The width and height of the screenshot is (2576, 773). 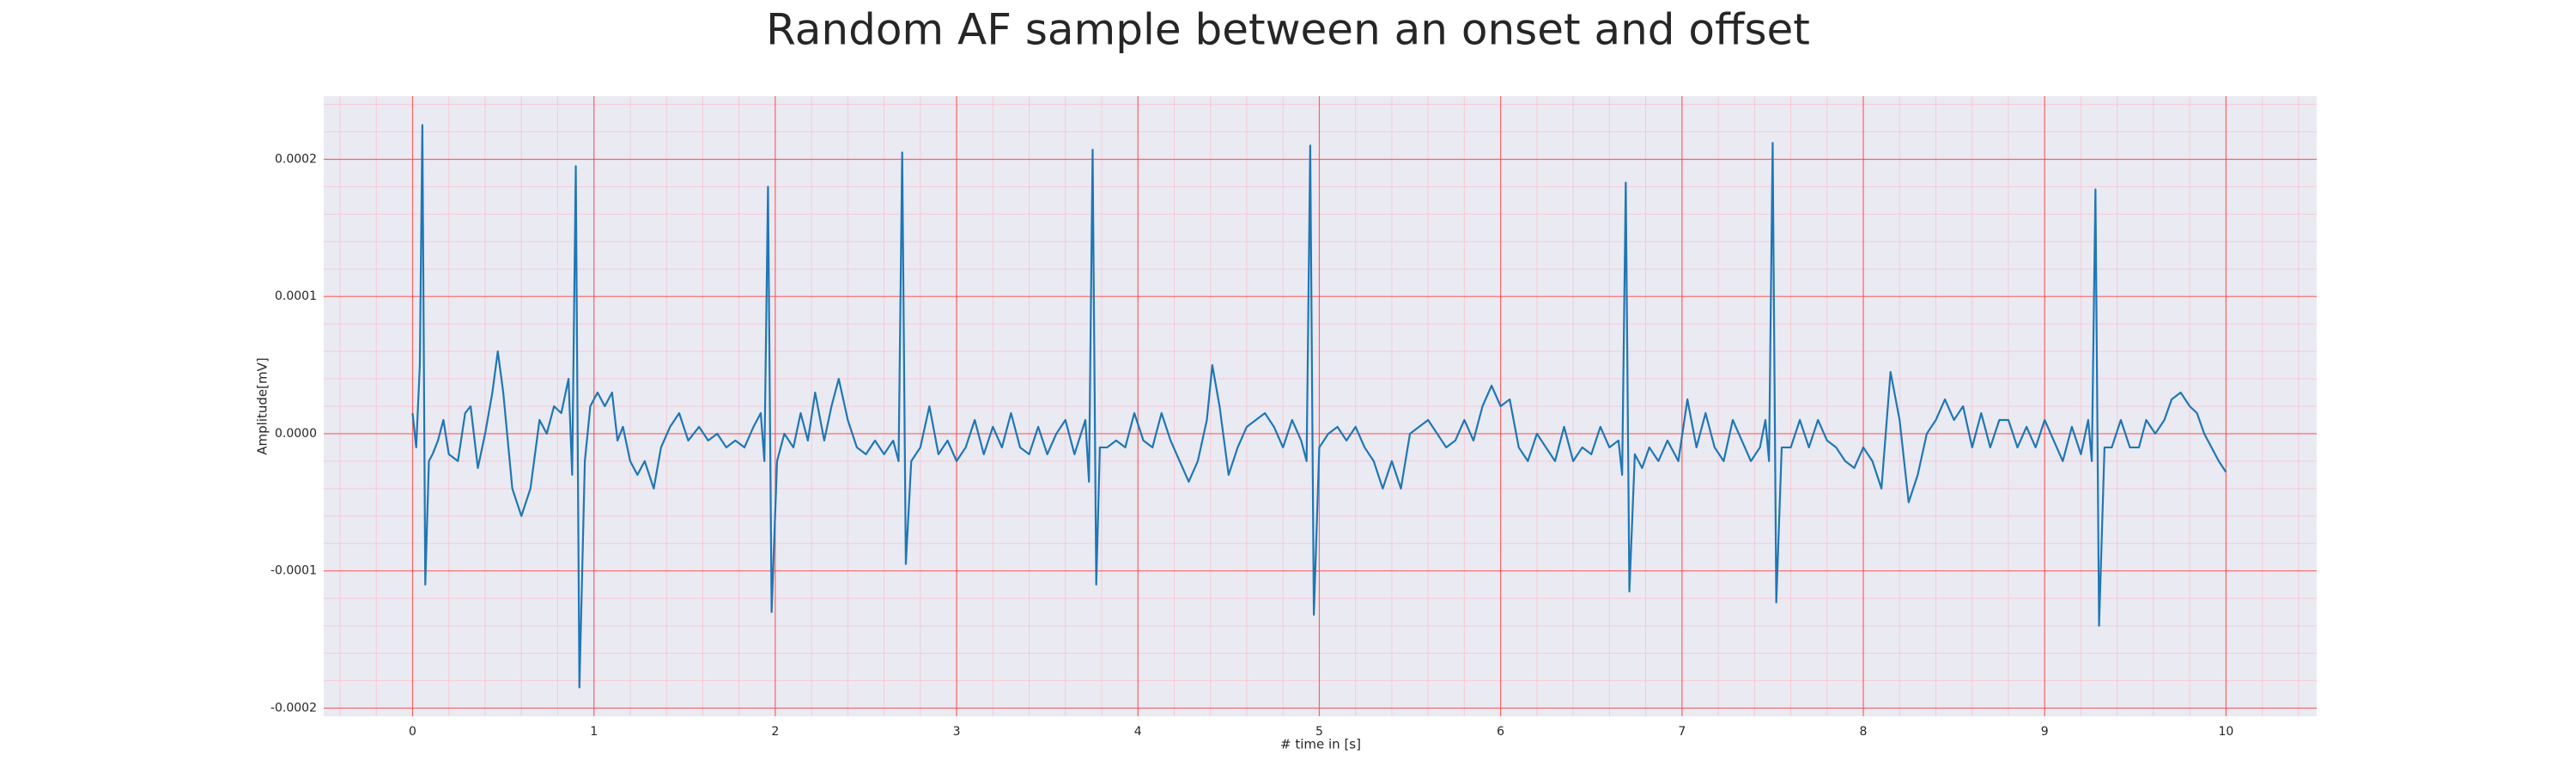 I want to click on y-tick-label: 0.0002, so click(x=296, y=159).